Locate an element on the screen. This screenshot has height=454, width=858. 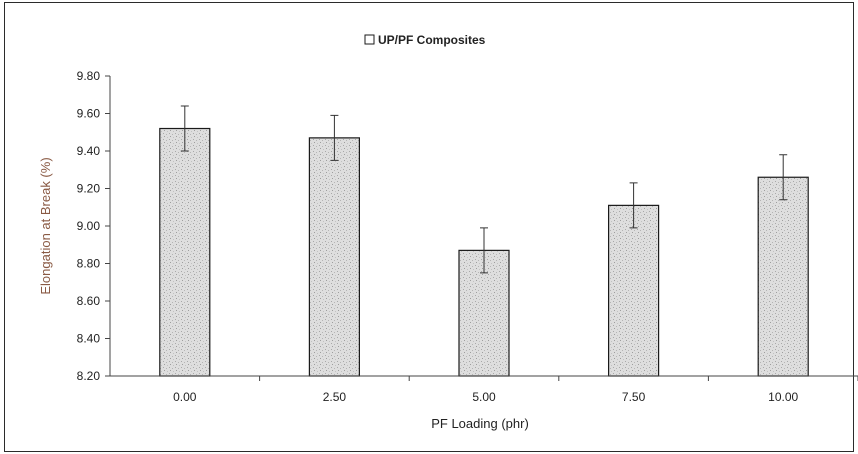
x-tick-label: 10.00 is located at coordinates (783, 397).